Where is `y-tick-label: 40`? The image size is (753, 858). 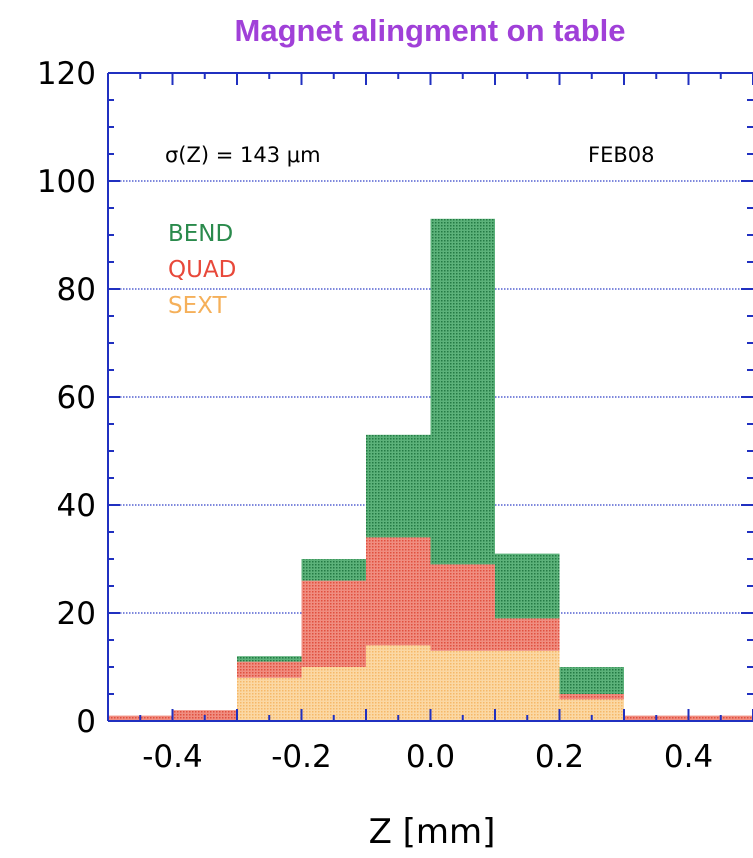 y-tick-label: 40 is located at coordinates (76, 506).